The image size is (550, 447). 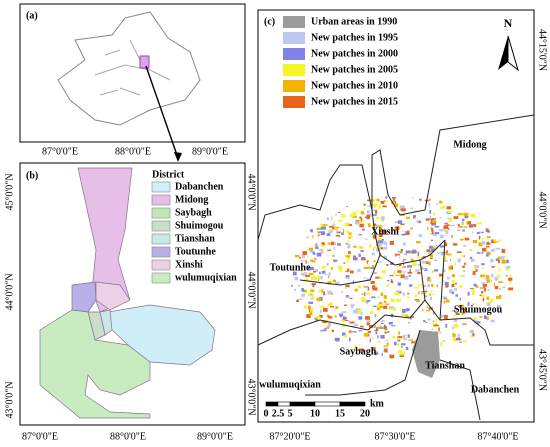 I want to click on y-label: 44°0'0"N, so click(x=251, y=191).